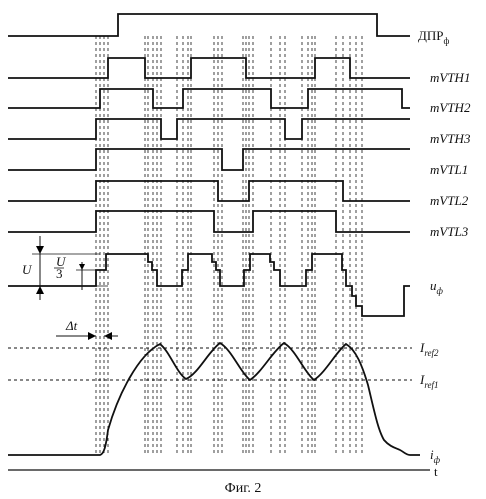 The width and height of the screenshot is (486, 499). Describe the element at coordinates (40, 290) in the screenshot. I see `arrow-up-icon` at that location.